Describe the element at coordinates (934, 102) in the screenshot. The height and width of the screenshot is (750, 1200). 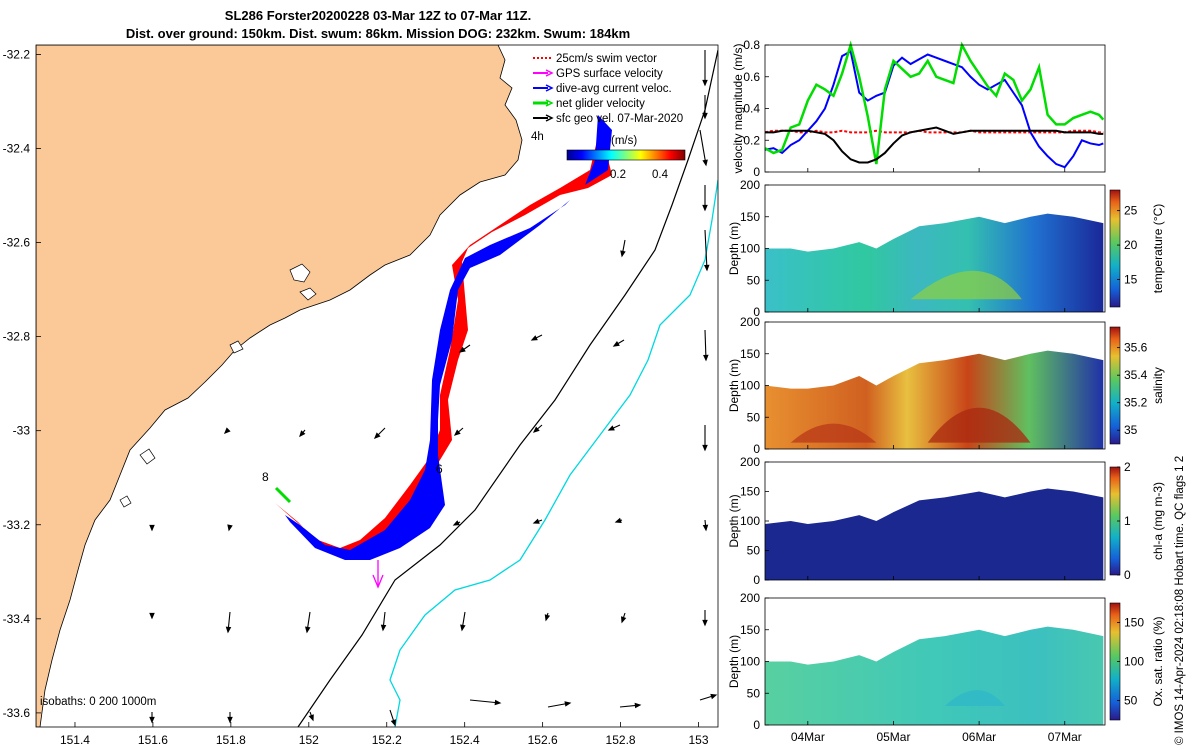
I see `series-net` at that location.